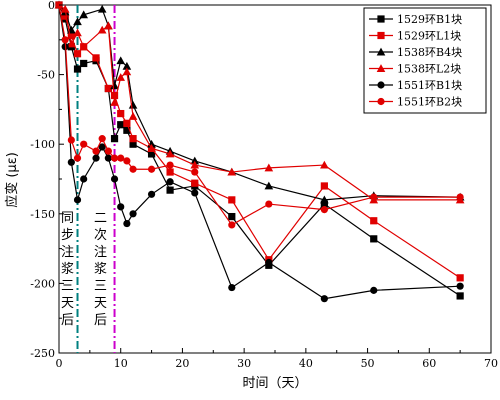  I want to click on legend-label: 1529环L1块, so click(429, 36).